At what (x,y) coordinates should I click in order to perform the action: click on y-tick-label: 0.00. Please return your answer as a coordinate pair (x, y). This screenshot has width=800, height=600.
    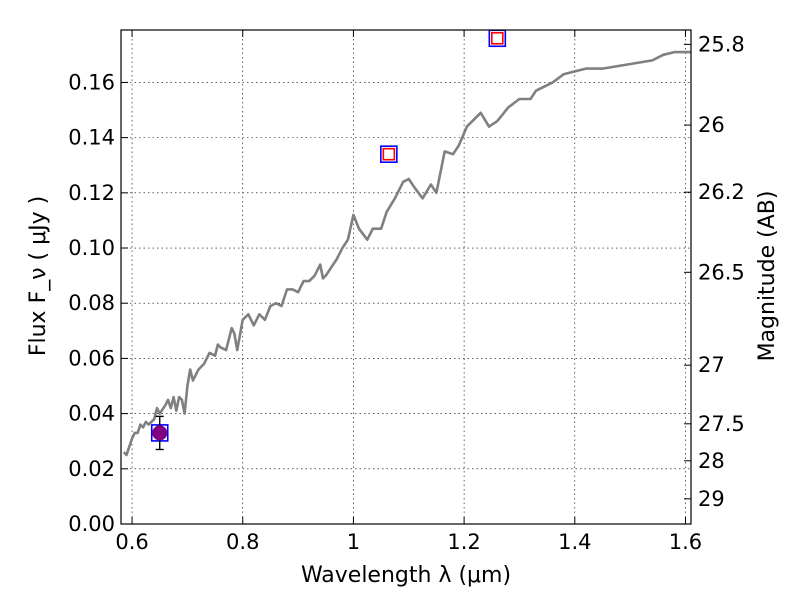
    Looking at the image, I should click on (91, 524).